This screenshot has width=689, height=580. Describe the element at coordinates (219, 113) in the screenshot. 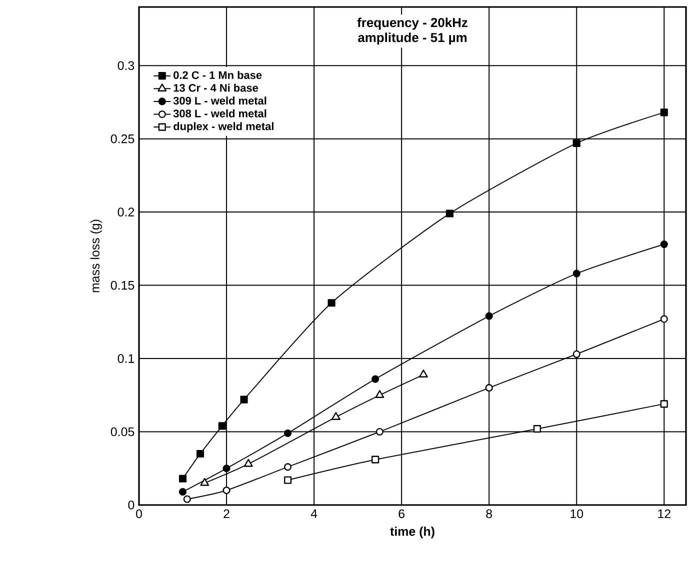

I see `legend-label: 308 L - weld metal` at that location.